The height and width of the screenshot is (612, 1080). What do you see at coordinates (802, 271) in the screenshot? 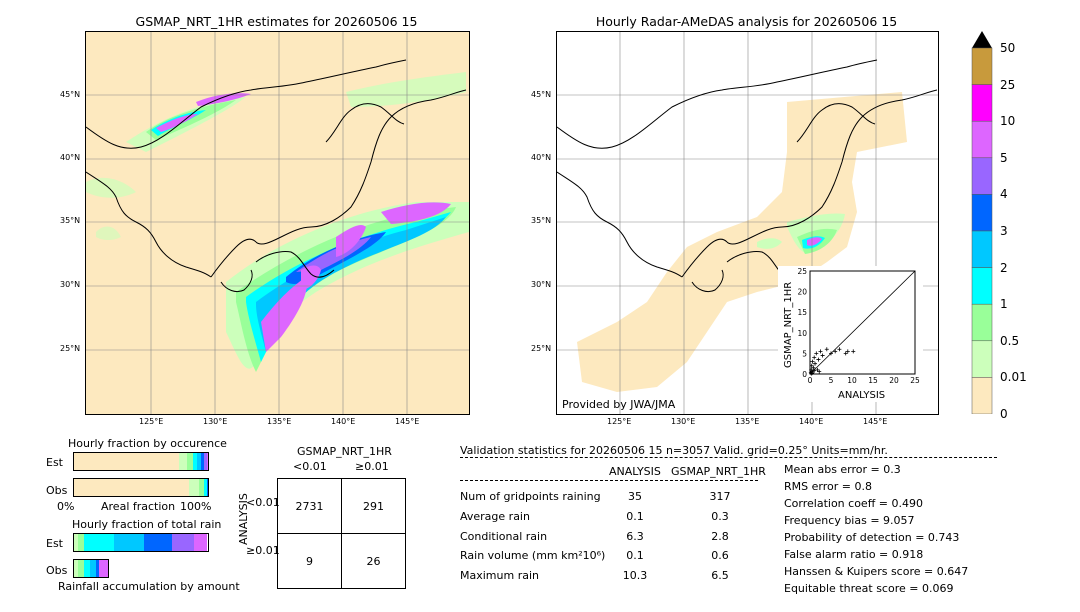
I see `scatter-ytick: 25` at bounding box center [802, 271].